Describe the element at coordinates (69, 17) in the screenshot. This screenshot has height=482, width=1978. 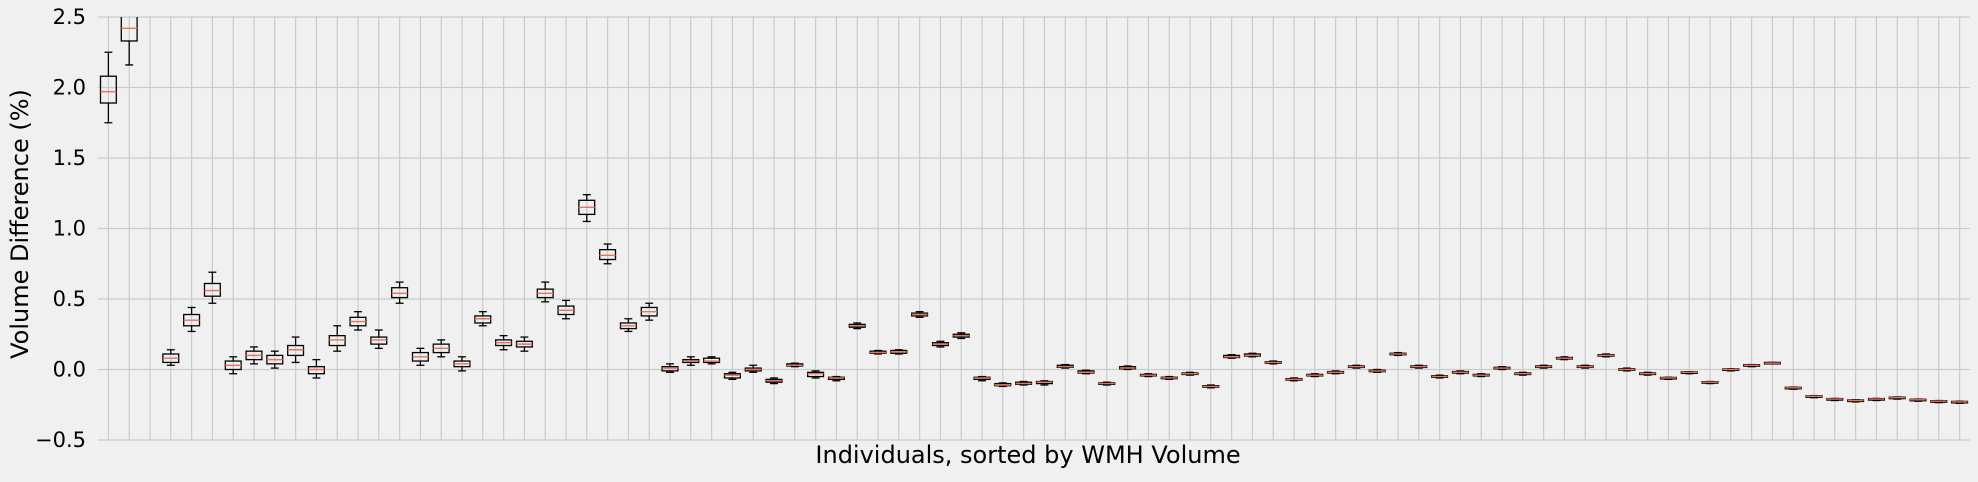
I see `y-tick-label: 2.5` at that location.